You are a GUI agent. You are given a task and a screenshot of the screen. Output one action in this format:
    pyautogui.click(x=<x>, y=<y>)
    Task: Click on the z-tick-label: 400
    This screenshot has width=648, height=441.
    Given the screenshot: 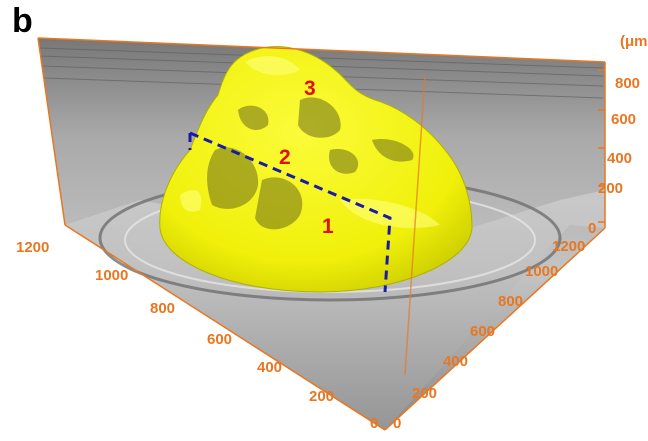 What is the action you would take?
    pyautogui.click(x=619, y=158)
    